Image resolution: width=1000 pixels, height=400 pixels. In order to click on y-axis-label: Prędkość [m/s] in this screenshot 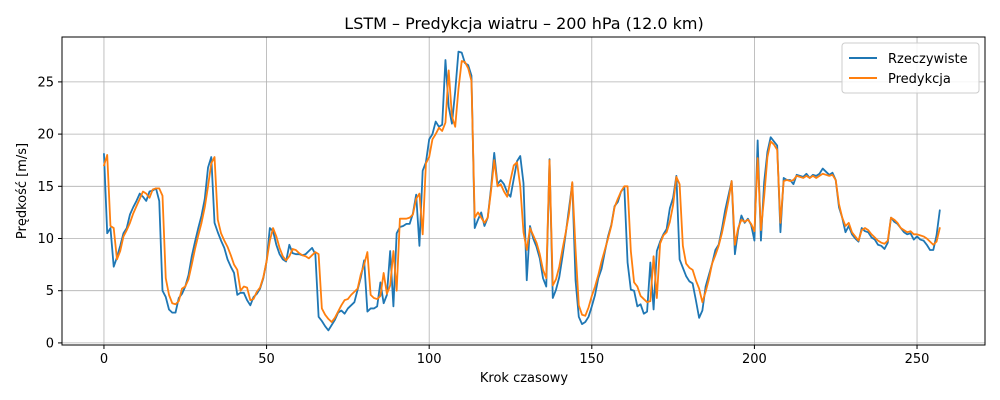, I will do `click(22, 191)`.